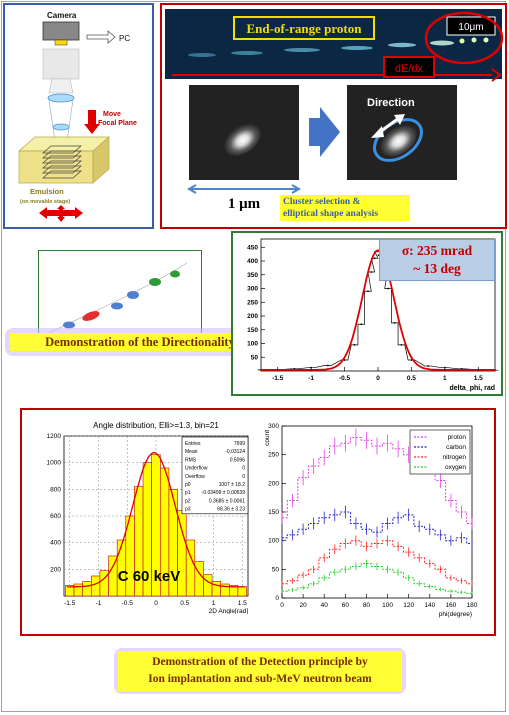 Image resolution: width=509 pixels, height=715 pixels. I want to click on microscope-neck, so click(61, 86).